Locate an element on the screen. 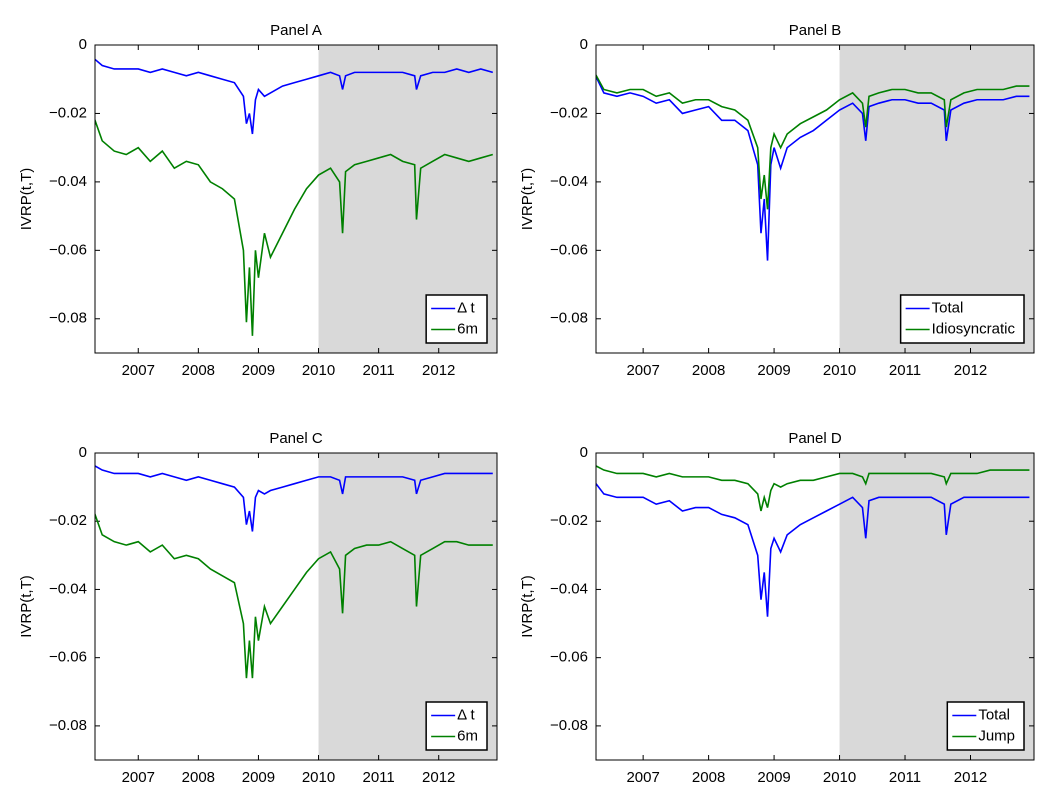 This screenshot has height=791, width=1038. panel-title: Panel D is located at coordinates (815, 438).